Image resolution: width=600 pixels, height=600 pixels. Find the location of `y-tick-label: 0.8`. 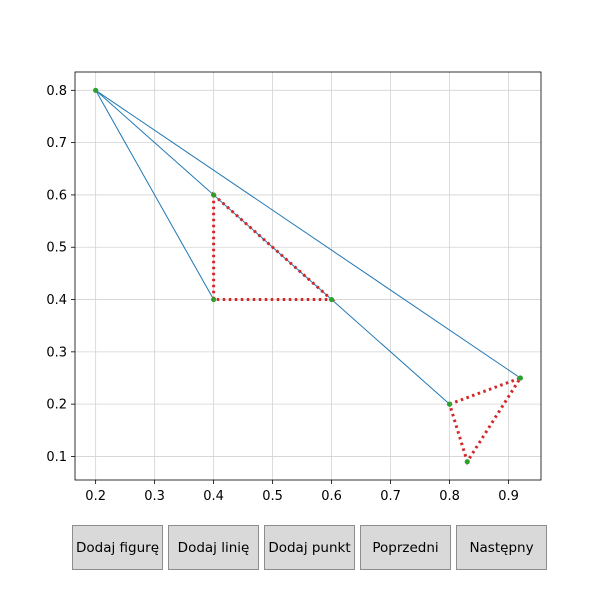

y-tick-label: 0.8 is located at coordinates (56, 91).